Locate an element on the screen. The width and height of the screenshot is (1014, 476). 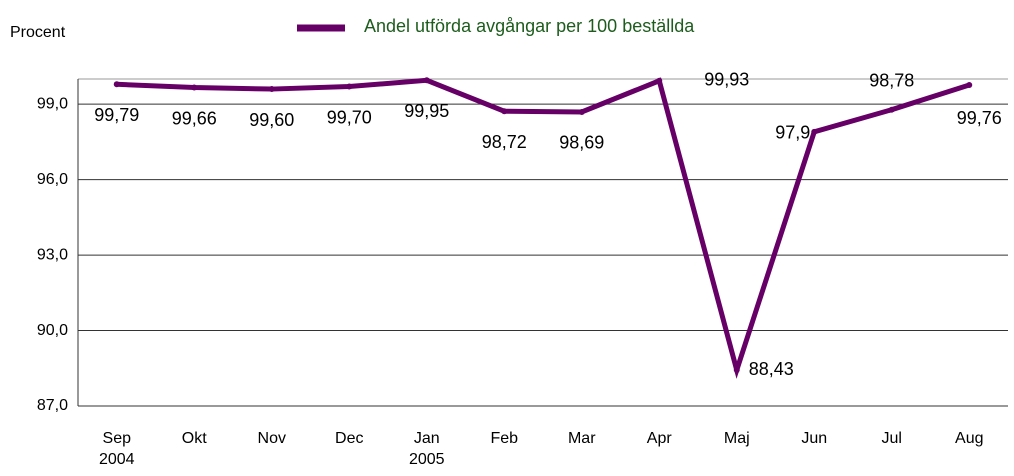
data-label: 99,93 is located at coordinates (726, 80).